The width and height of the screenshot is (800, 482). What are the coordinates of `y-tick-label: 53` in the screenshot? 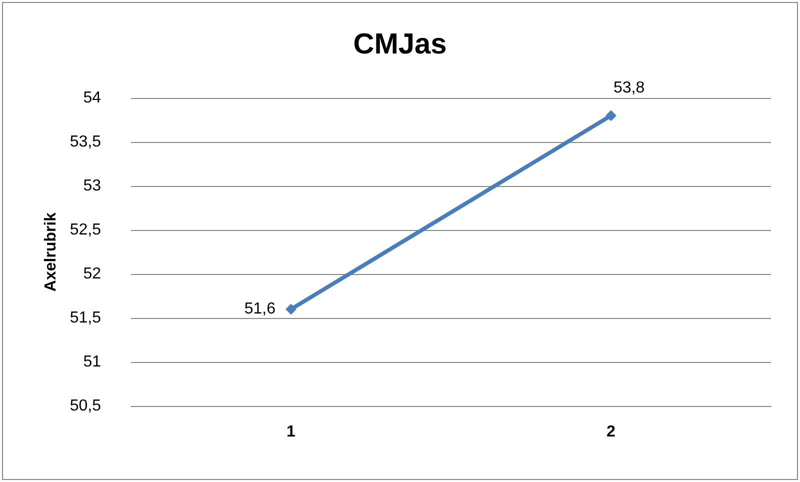 It's located at (92, 186).